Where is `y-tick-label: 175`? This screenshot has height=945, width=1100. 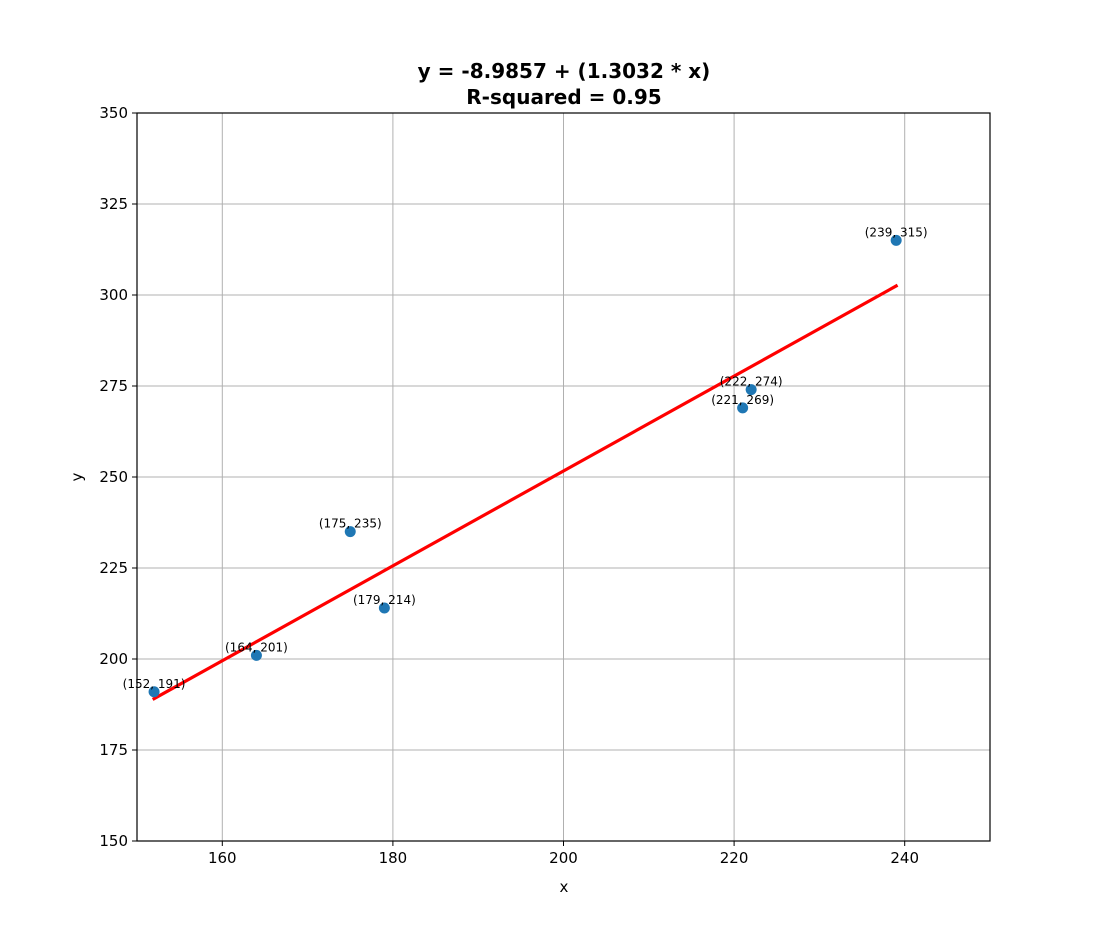 y-tick-label: 175 is located at coordinates (113, 750).